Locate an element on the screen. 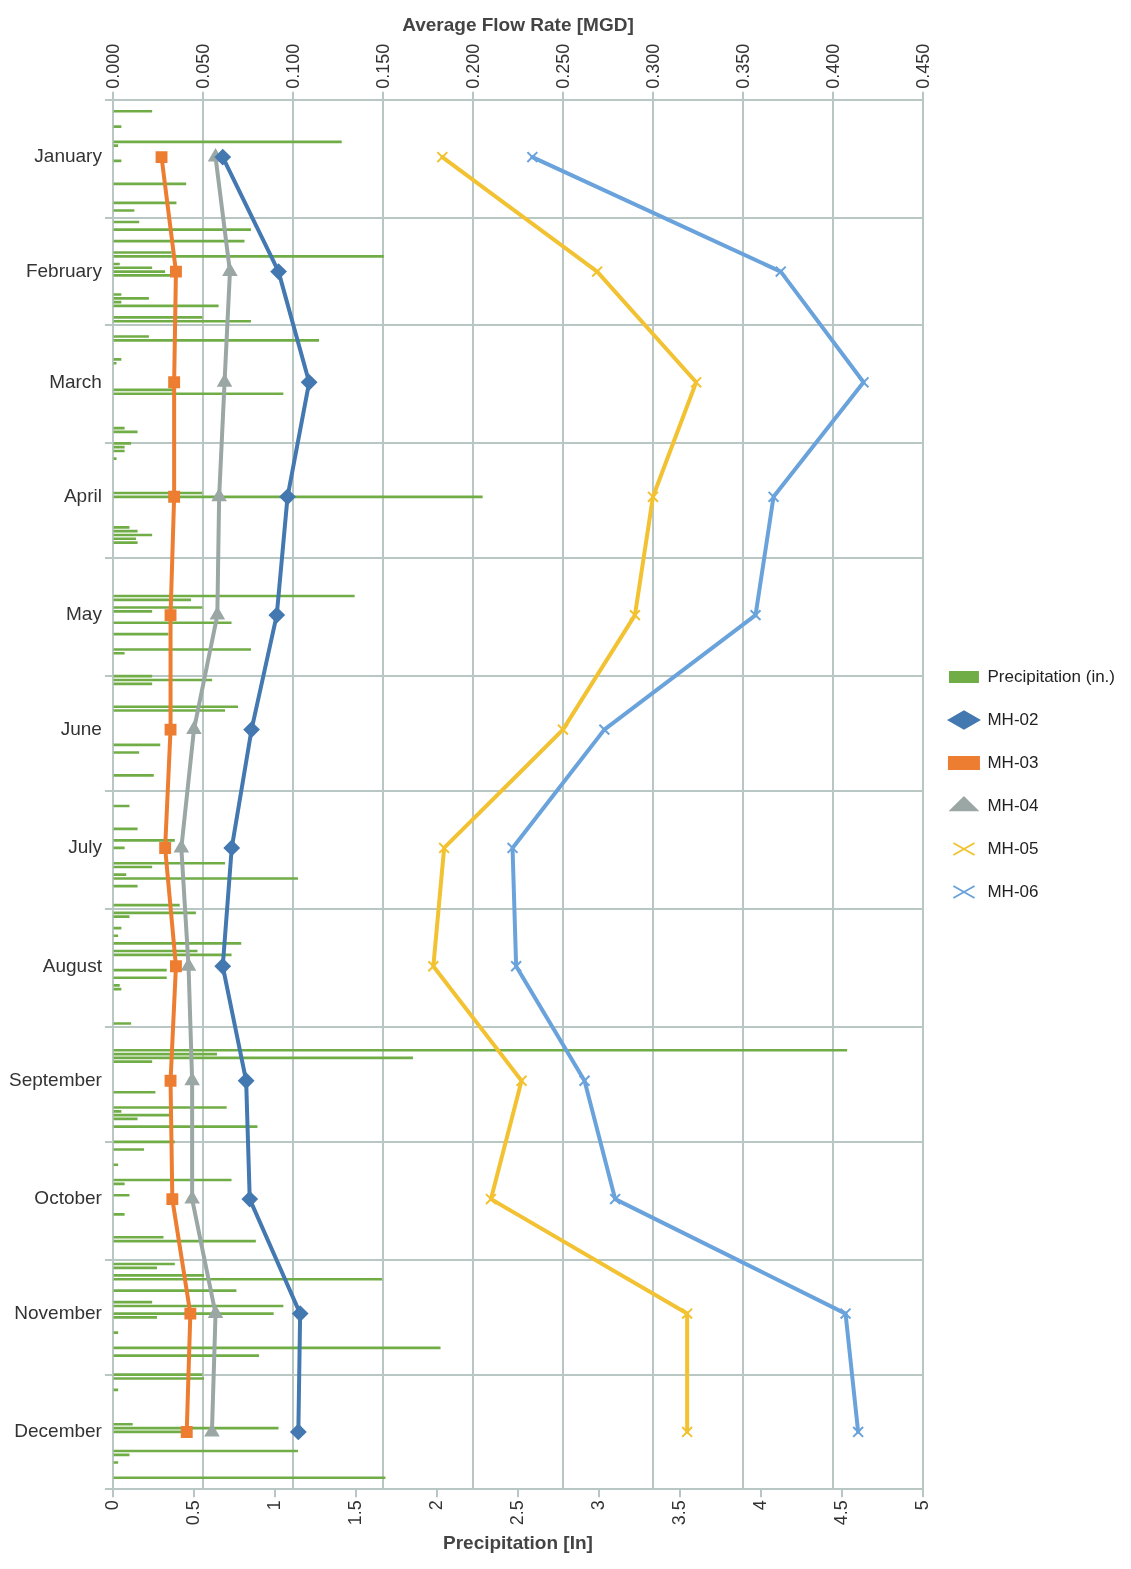 The width and height of the screenshot is (1131, 1569). x-axis-title: Precipitation [In] is located at coordinates (517, 1542).